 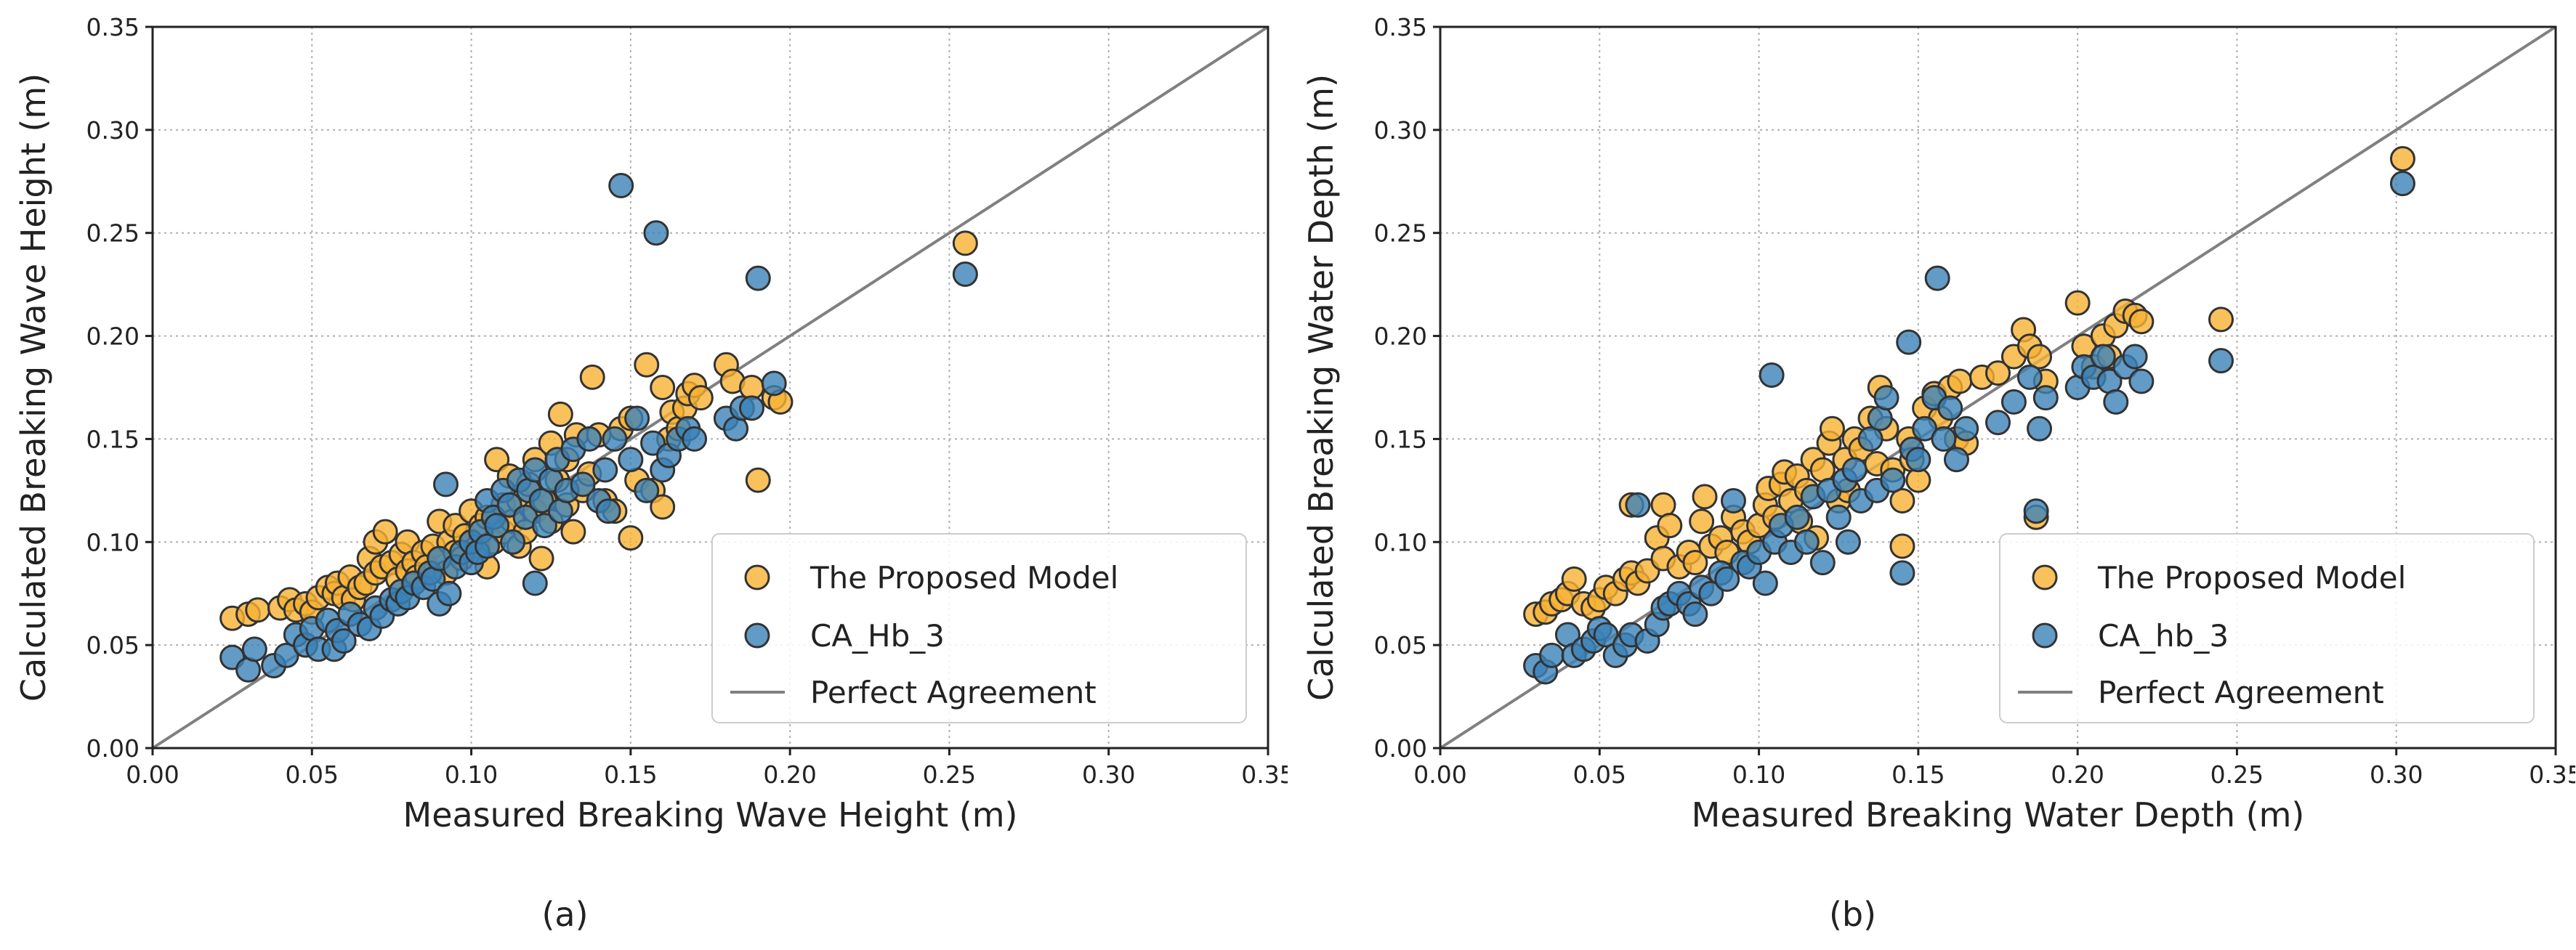 What do you see at coordinates (113, 336) in the screenshot?
I see `y-tick-label: 0.20` at bounding box center [113, 336].